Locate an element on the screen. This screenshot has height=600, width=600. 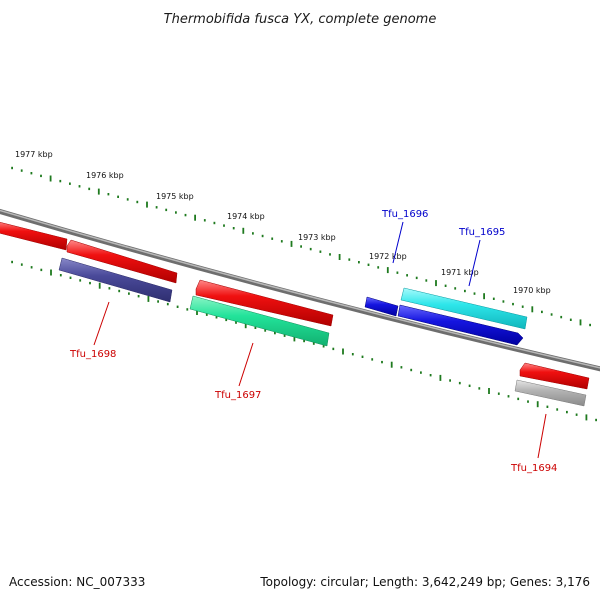
scale-label-1975: 1975 kbp is located at coordinates (175, 196).